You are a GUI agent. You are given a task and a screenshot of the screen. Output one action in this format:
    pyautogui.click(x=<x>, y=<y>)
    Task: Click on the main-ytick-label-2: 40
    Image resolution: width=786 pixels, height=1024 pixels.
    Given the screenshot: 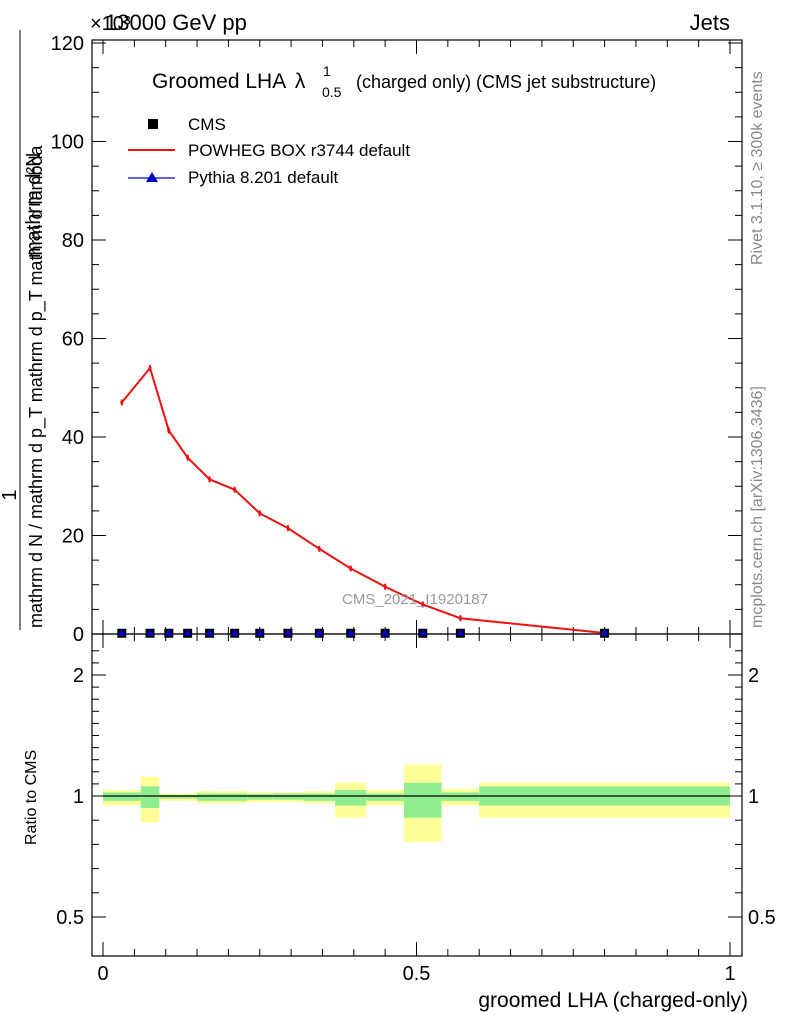 What is the action you would take?
    pyautogui.click(x=73, y=438)
    